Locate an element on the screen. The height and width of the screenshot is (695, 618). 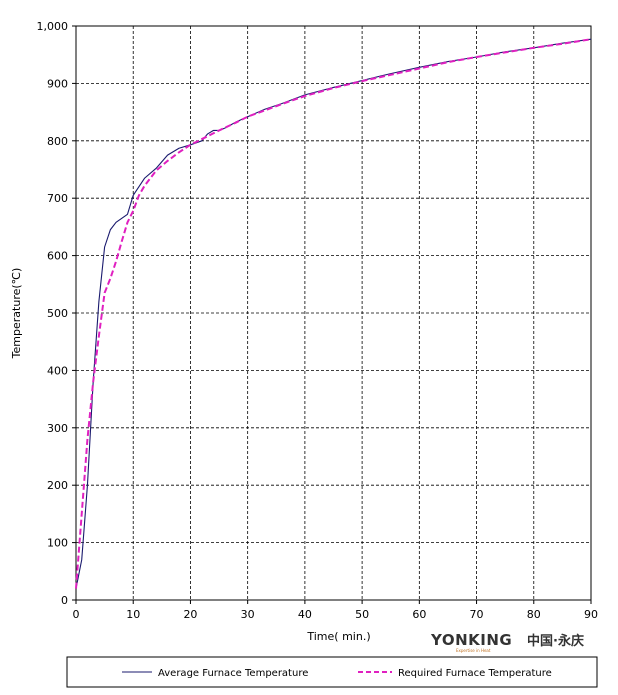
x-tick-label: 50 is located at coordinates (362, 614).